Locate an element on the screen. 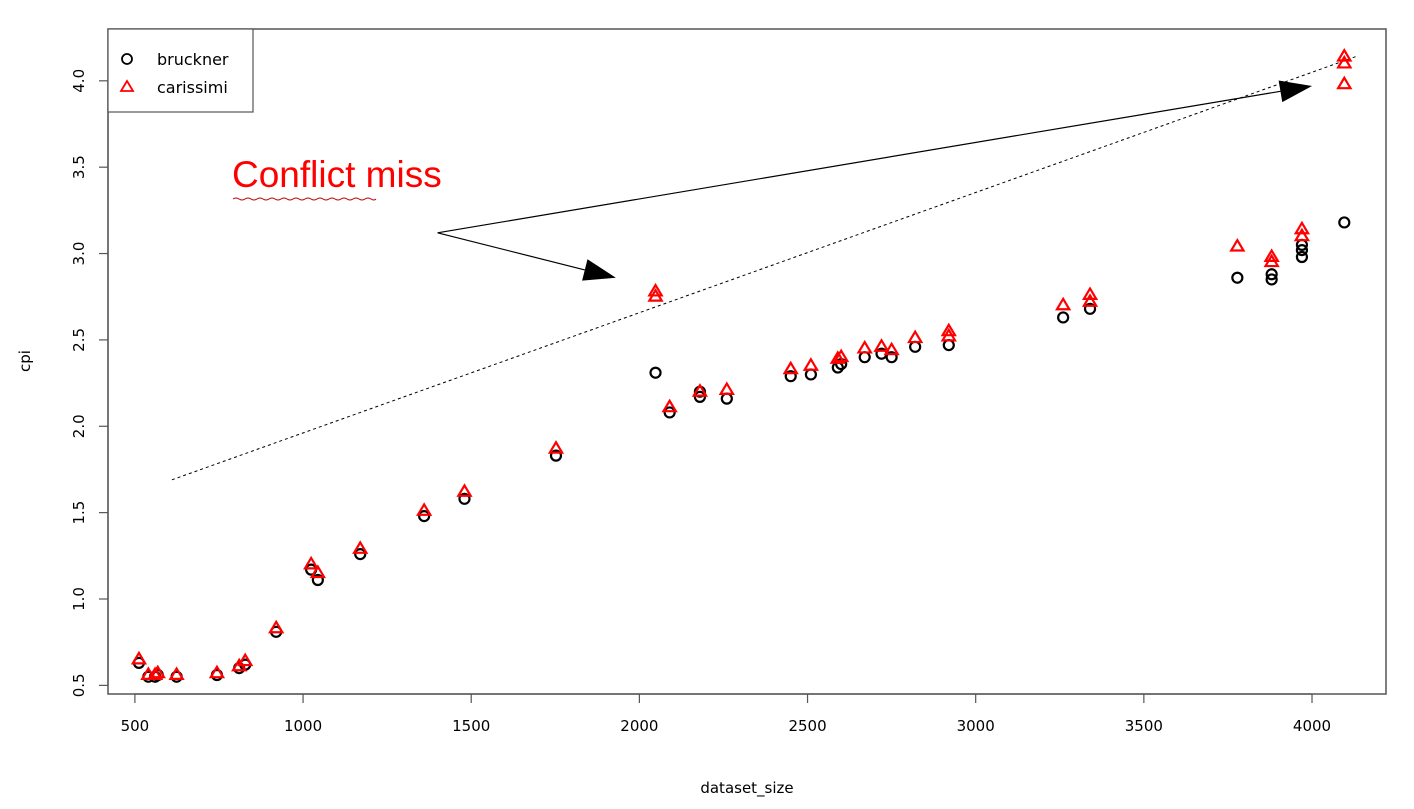  legend-box is located at coordinates (180, 70).